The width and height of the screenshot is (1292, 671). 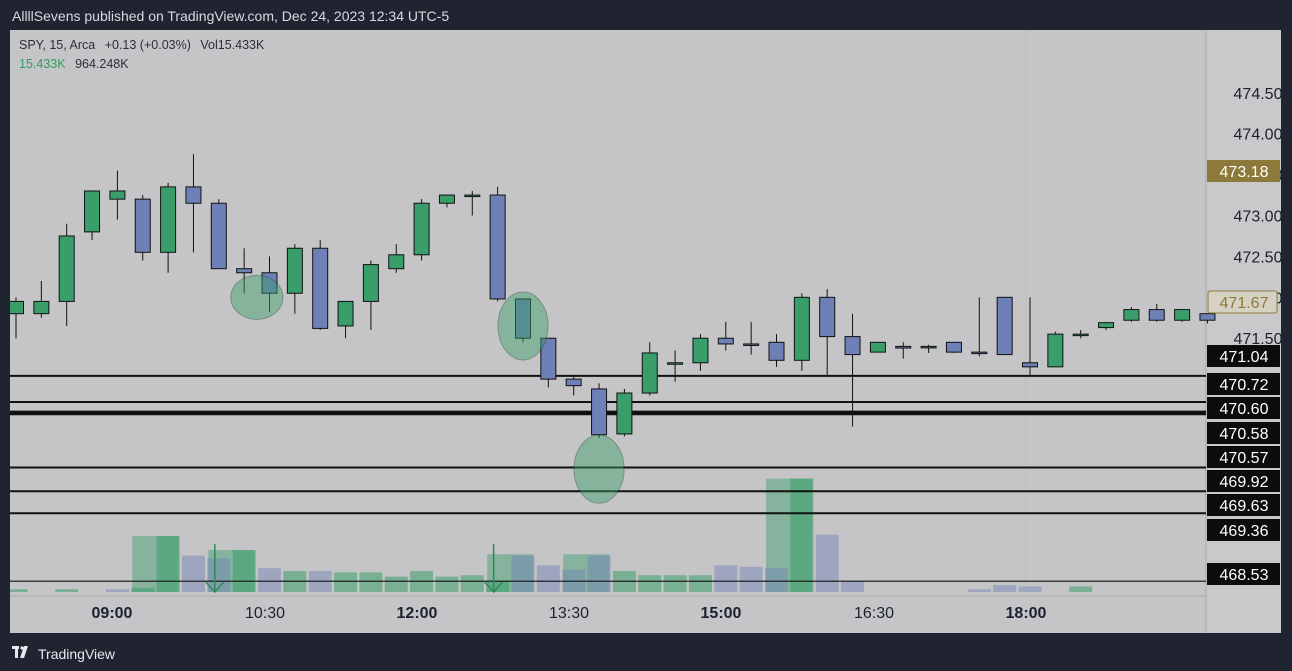 What do you see at coordinates (1257, 339) in the screenshot?
I see `price-tick-label: 471.50` at bounding box center [1257, 339].